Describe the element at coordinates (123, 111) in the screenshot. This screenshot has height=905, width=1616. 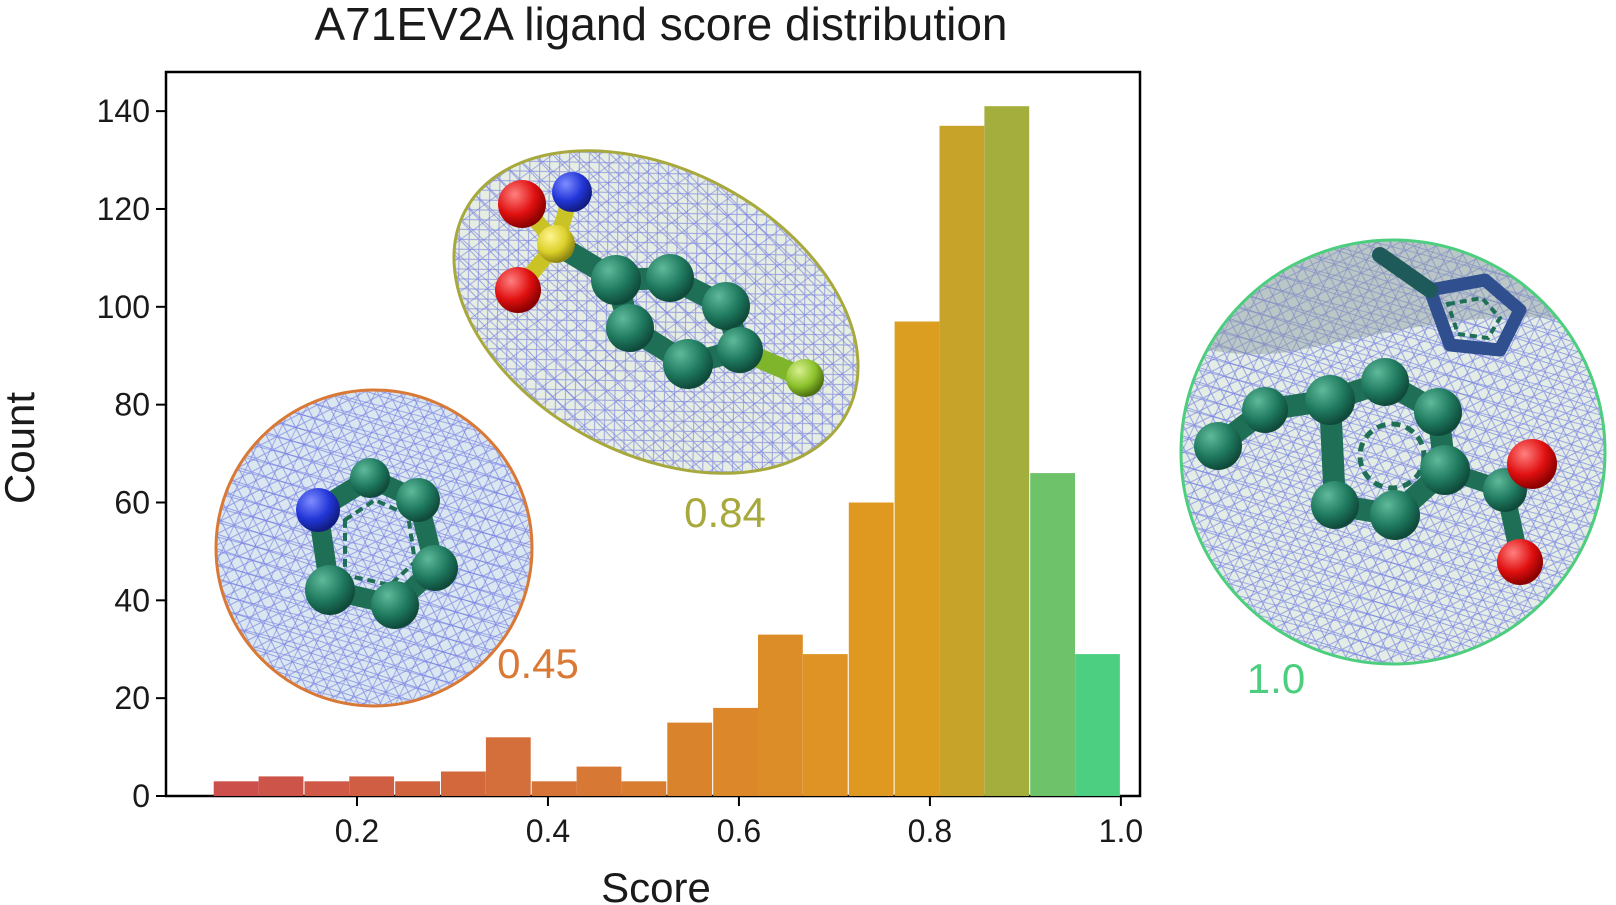
I see `y-tick-label: 140` at that location.